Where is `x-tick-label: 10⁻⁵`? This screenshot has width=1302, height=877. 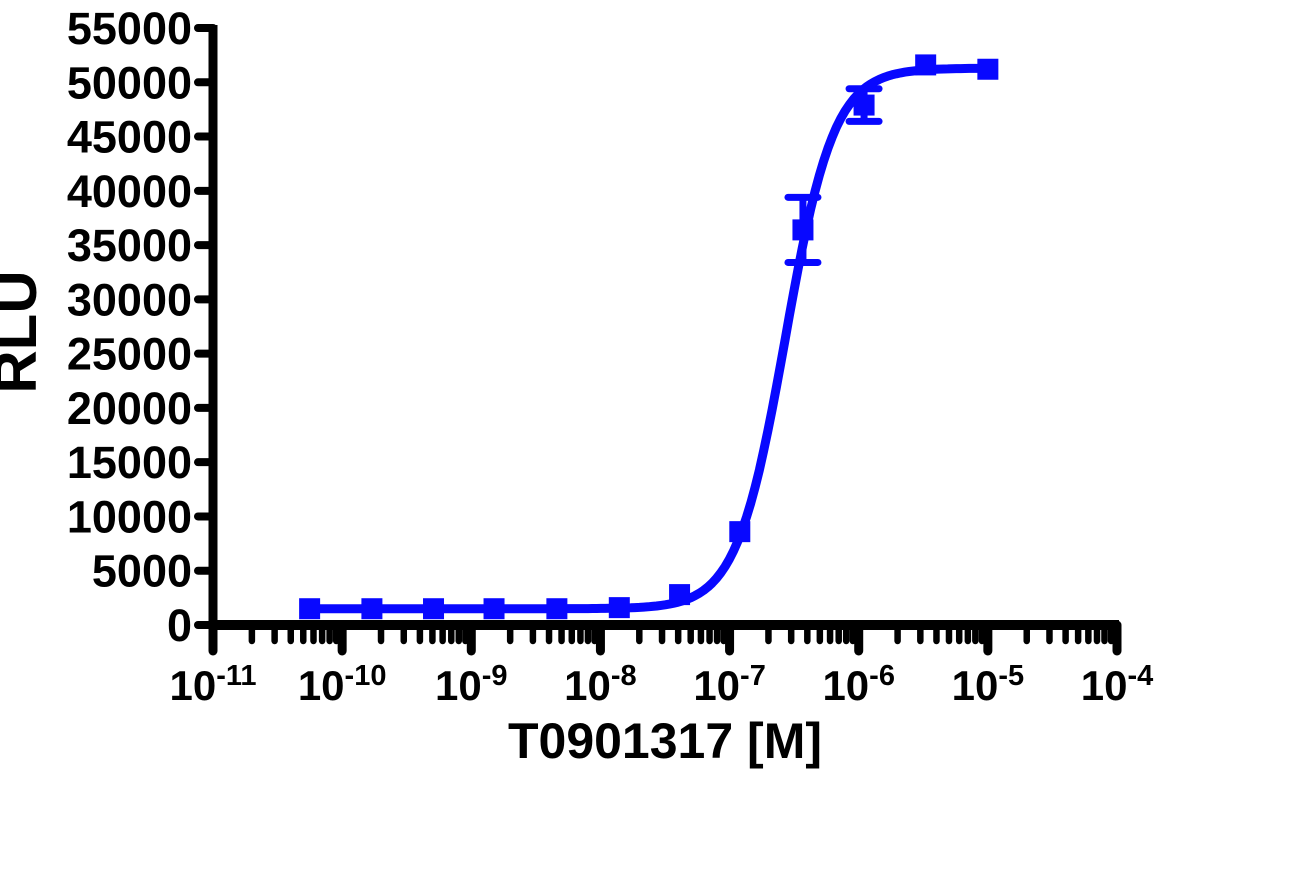
x-tick-label: 10⁻⁵ is located at coordinates (988, 684).